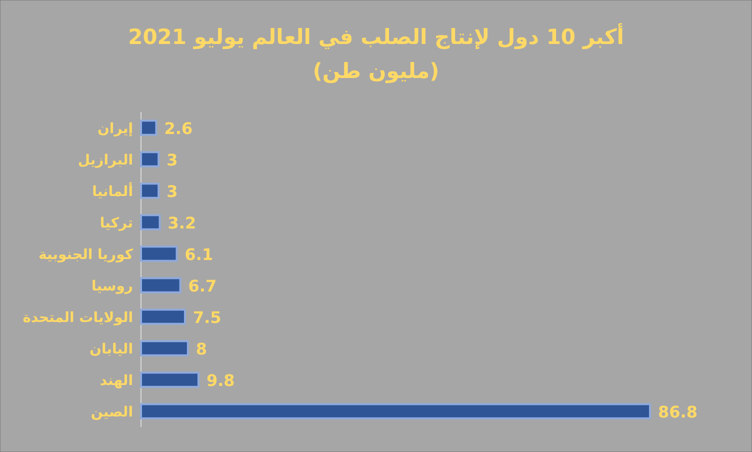 This screenshot has height=452, width=752. What do you see at coordinates (182, 222) in the screenshot?
I see `data-label: 3.2` at bounding box center [182, 222].